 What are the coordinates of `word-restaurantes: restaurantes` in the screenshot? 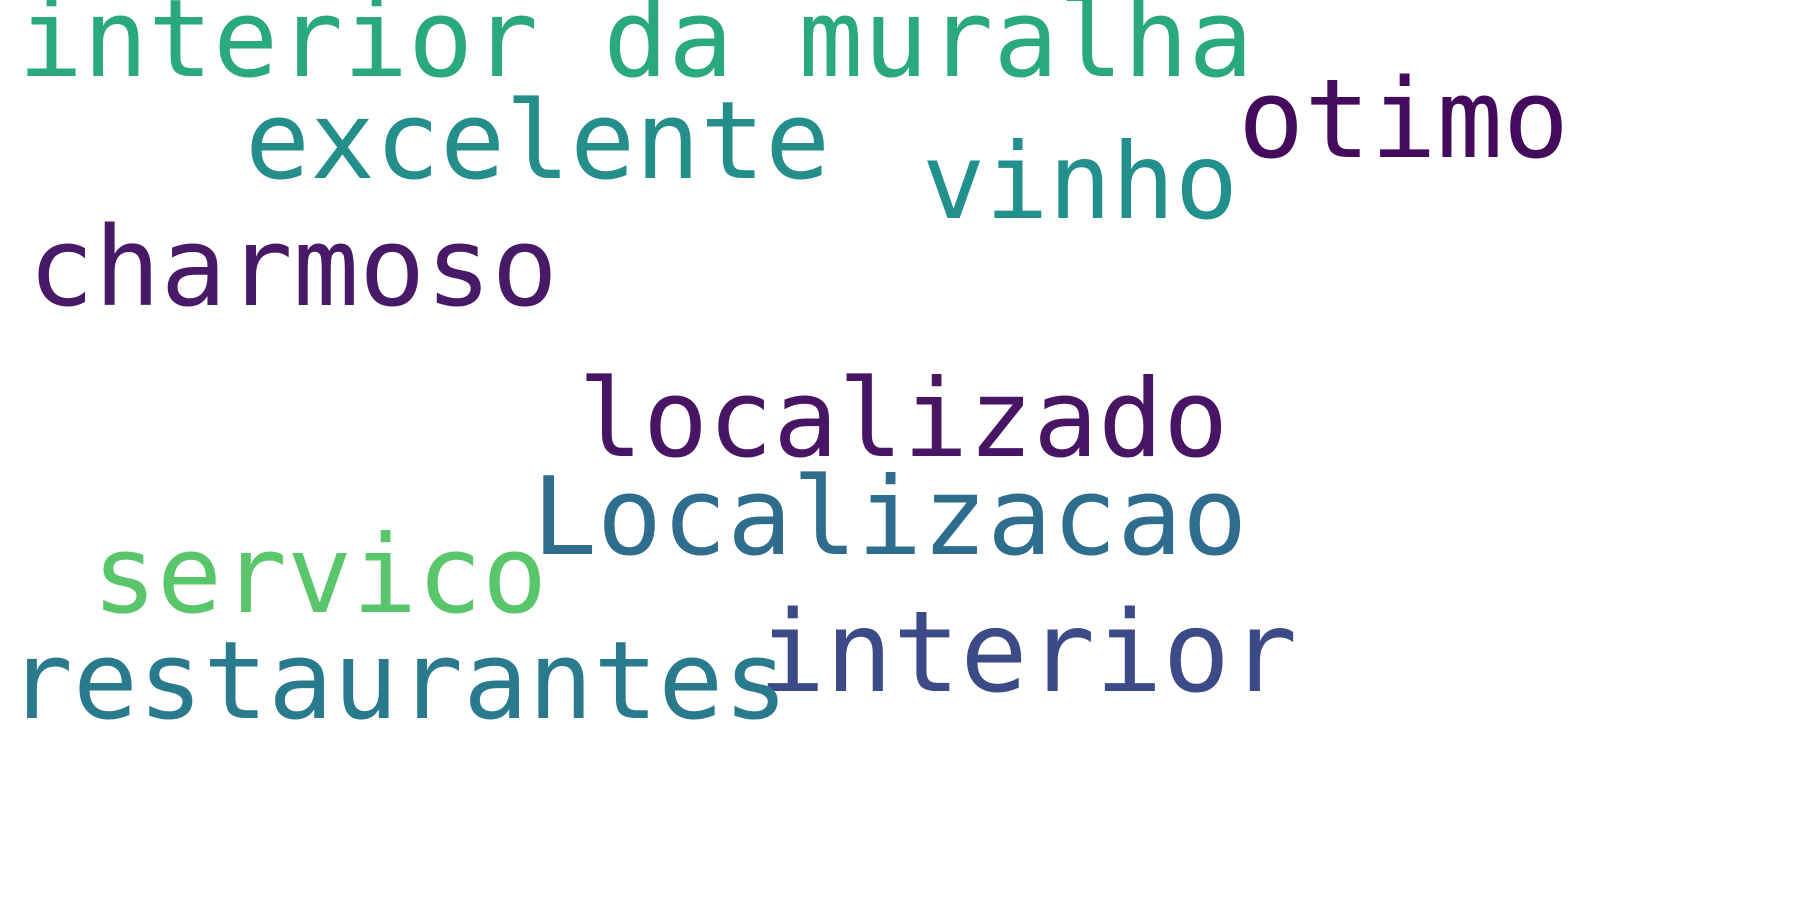 It's located at (398, 681).